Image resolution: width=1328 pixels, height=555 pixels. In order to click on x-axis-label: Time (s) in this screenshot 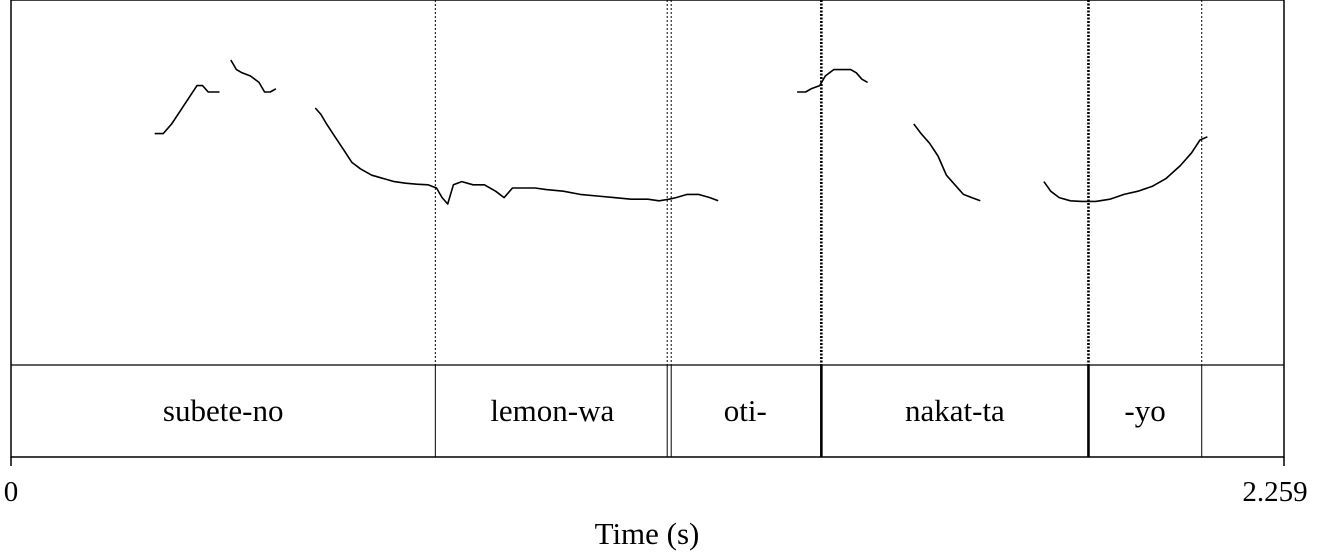, I will do `click(647, 533)`.